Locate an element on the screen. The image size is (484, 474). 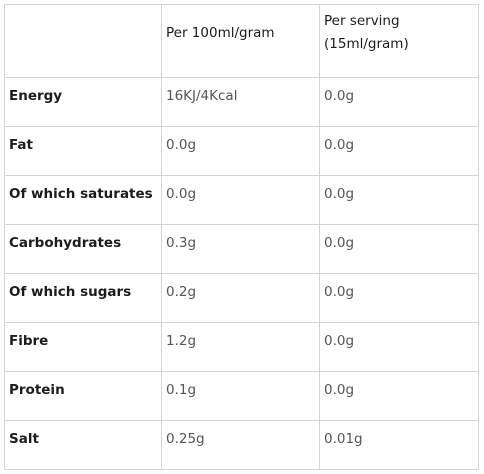
value-per-100: 1.2g is located at coordinates (240, 347).